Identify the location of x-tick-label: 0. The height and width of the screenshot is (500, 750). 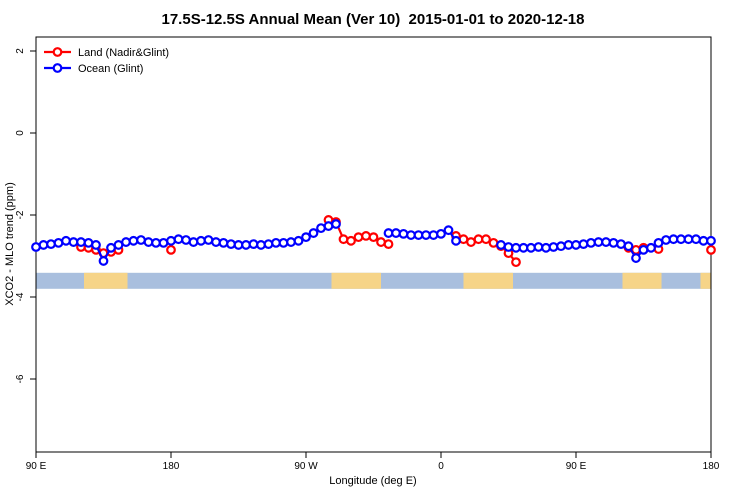
(441, 466).